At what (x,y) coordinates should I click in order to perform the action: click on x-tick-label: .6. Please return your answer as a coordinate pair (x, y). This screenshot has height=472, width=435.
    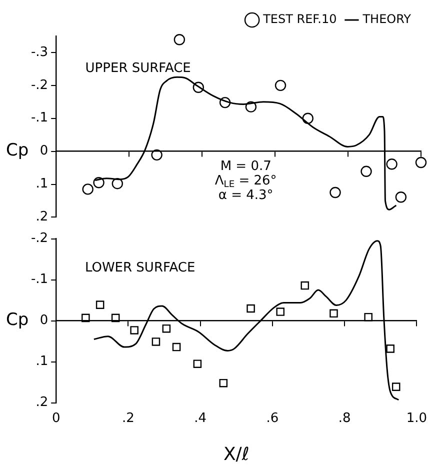
    Looking at the image, I should click on (272, 418).